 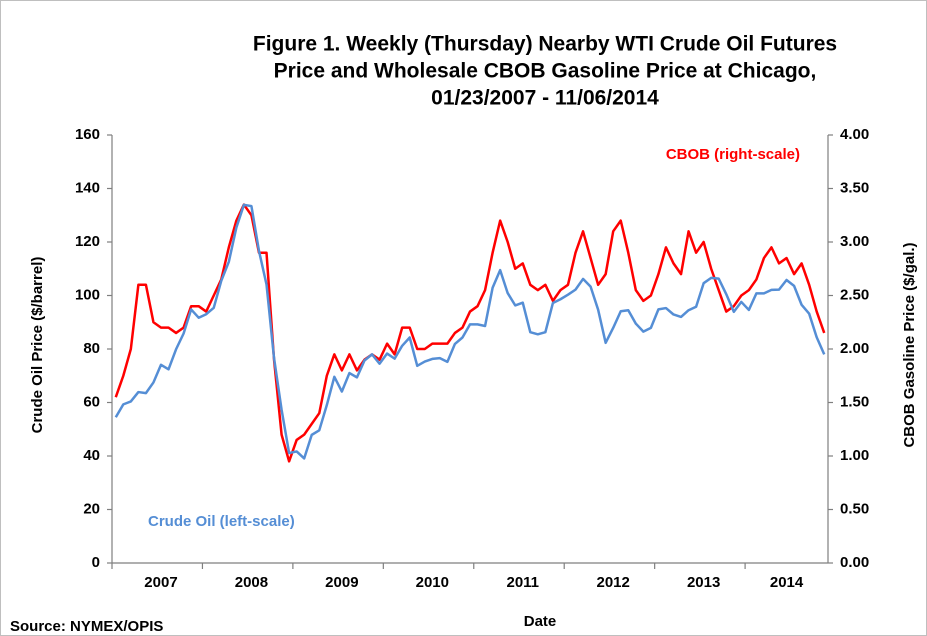 I want to click on y-tick-label: 40, so click(x=91, y=455).